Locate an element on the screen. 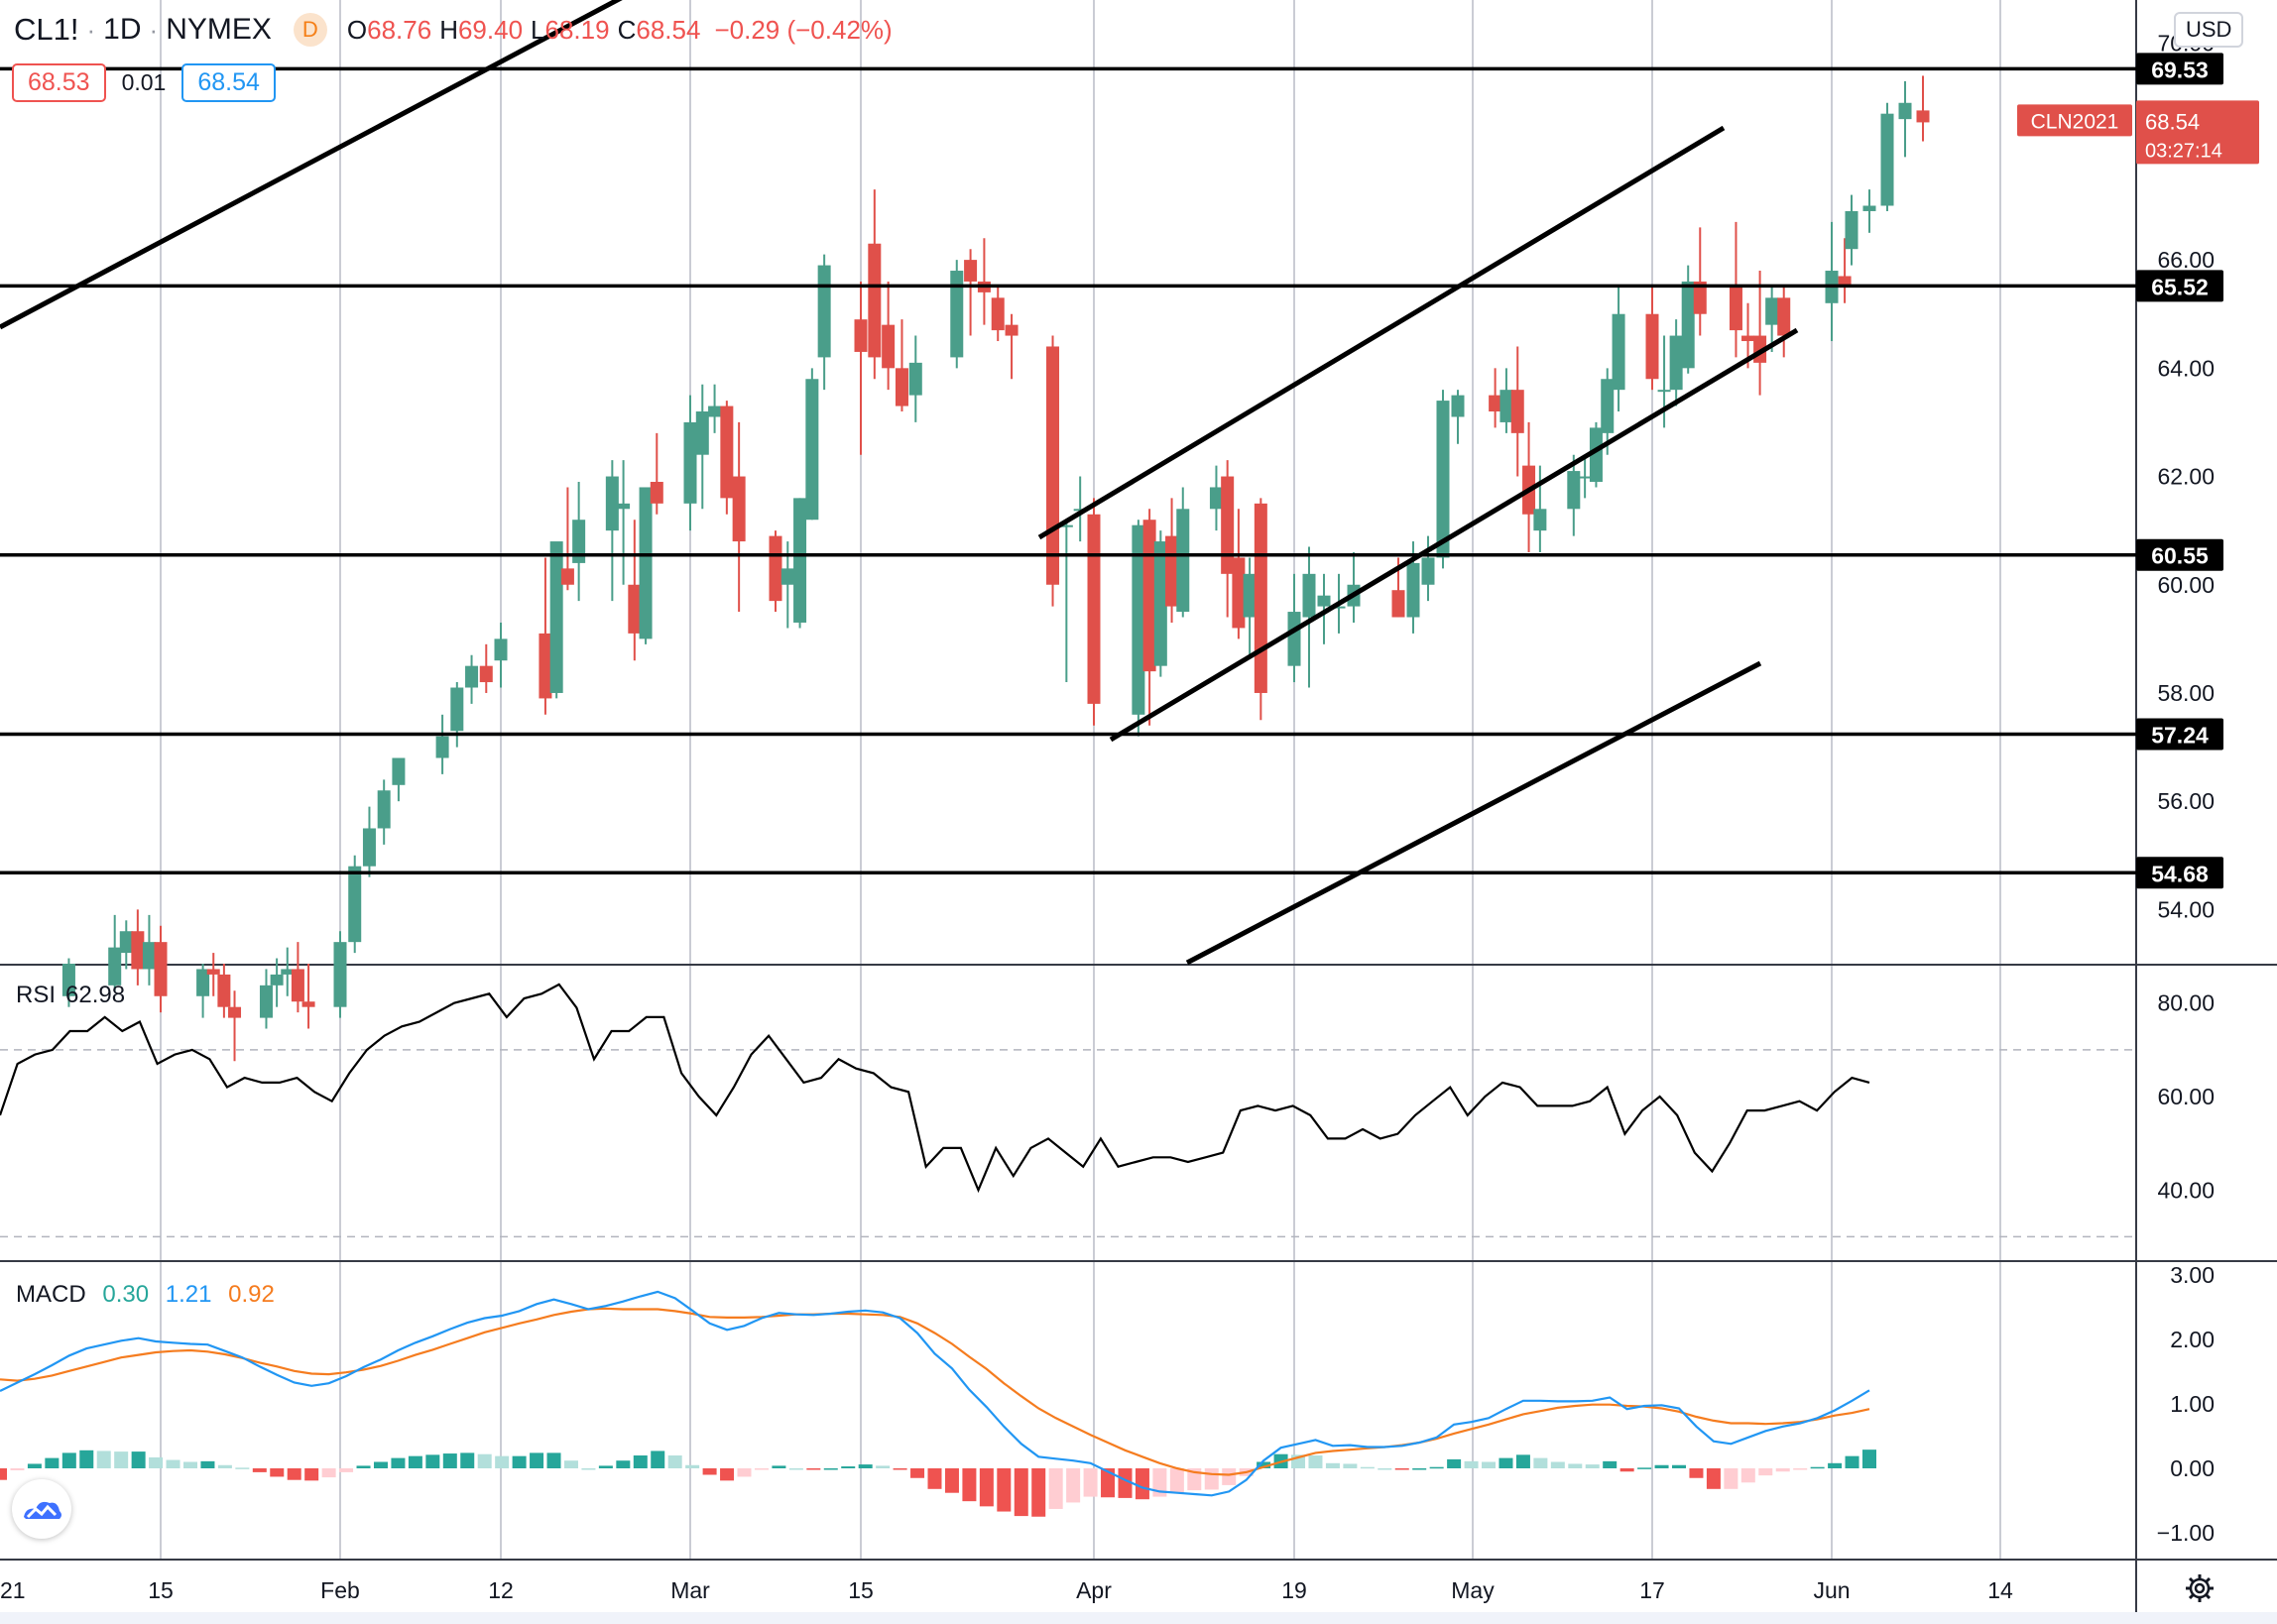  trend-line-channel-lower is located at coordinates (1454, 535).